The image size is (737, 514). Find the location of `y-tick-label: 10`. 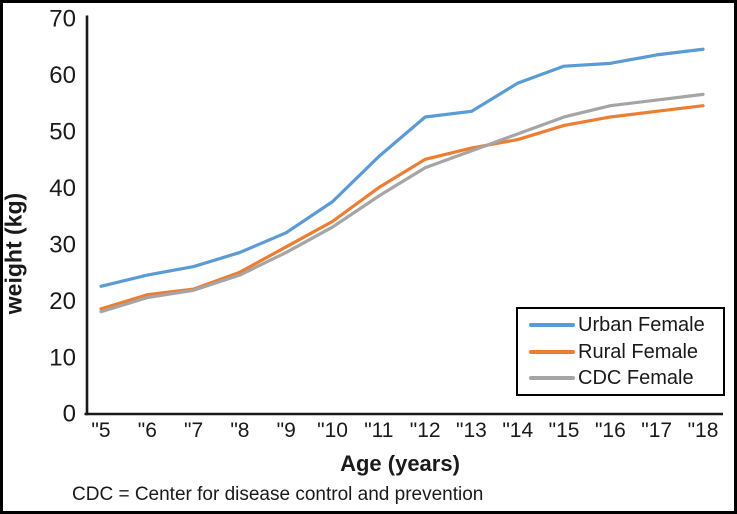

y-tick-label: 10 is located at coordinates (62, 357).